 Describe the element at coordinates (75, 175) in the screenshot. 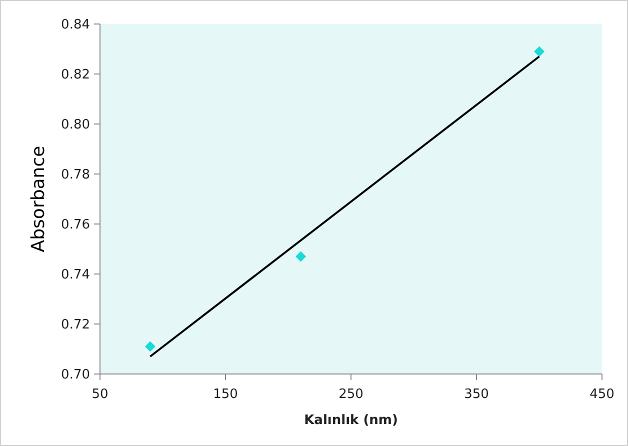

I see `y-tick-label: 0.78` at that location.